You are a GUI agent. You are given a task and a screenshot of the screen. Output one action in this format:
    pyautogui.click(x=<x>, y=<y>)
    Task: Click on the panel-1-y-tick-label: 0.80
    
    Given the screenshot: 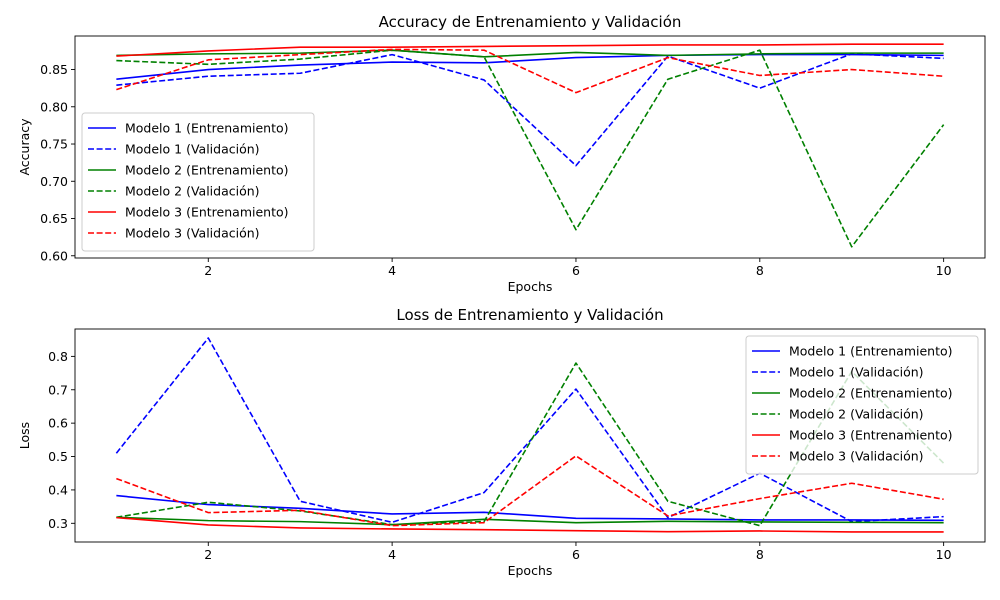 What is the action you would take?
    pyautogui.click(x=54, y=106)
    